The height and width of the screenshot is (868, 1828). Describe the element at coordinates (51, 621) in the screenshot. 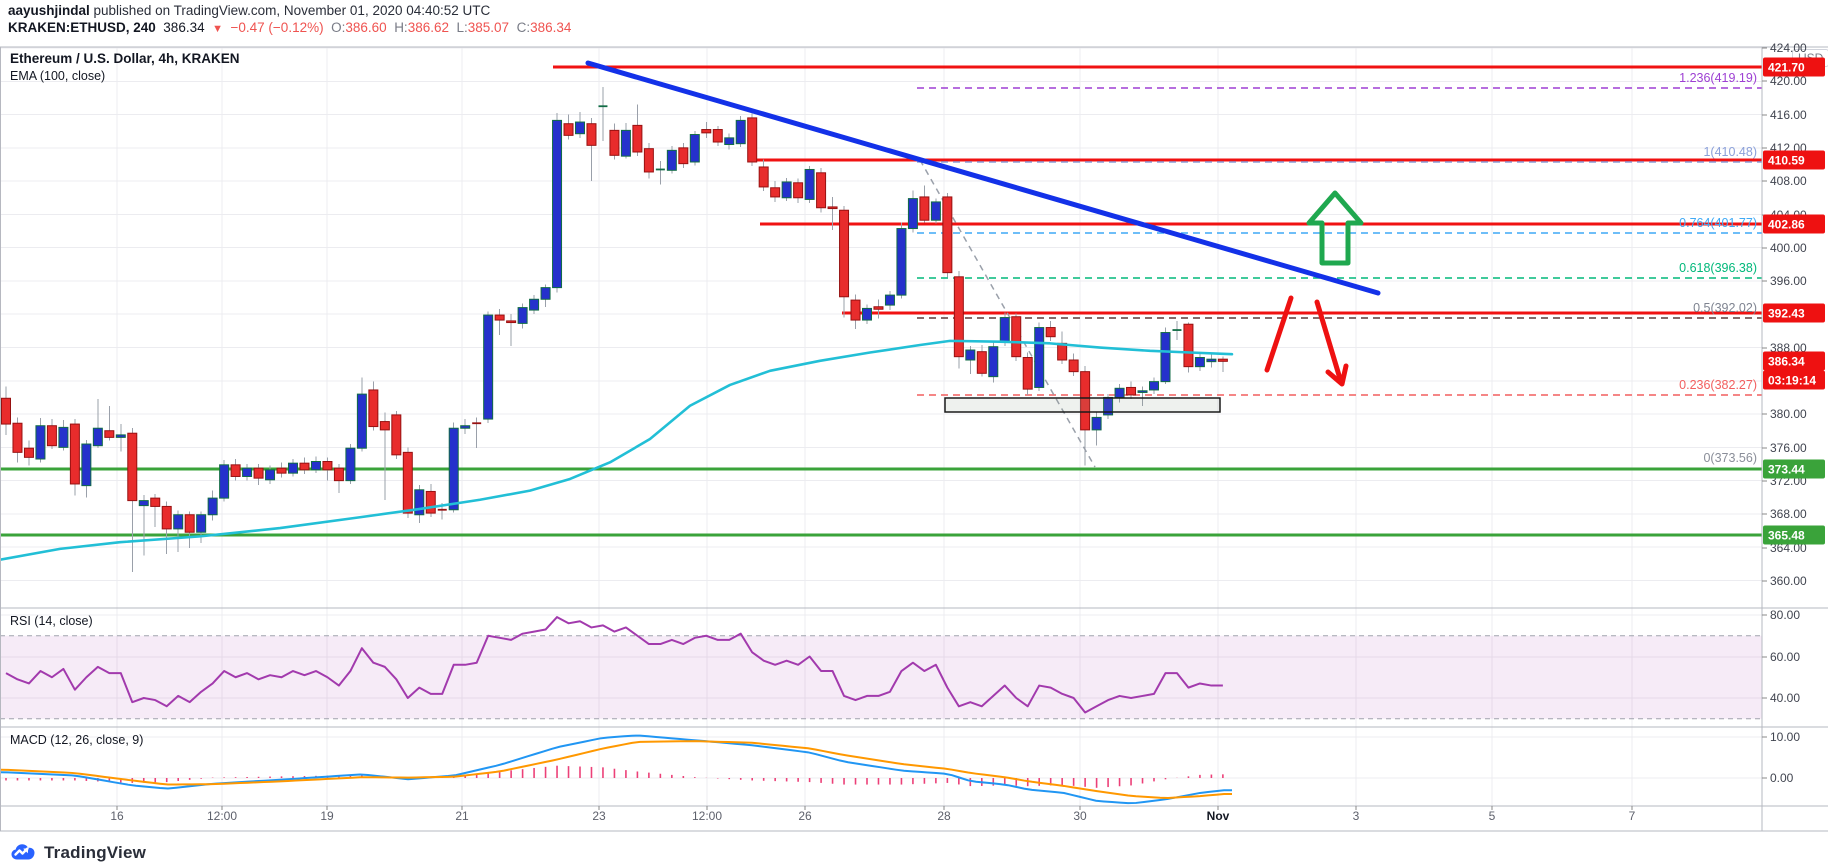

I see `rsi-pane-label: RSI (14, close)` at that location.